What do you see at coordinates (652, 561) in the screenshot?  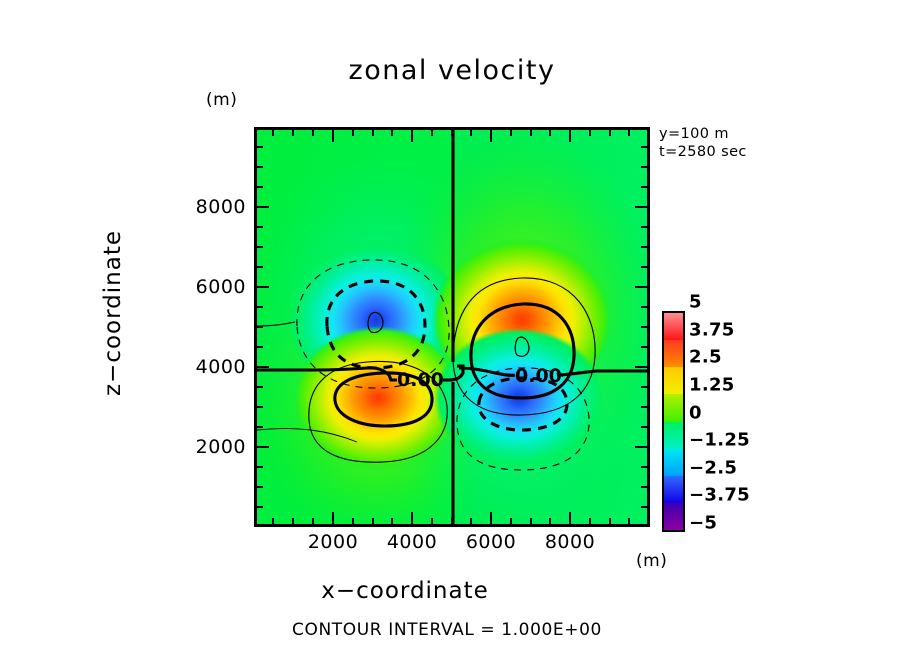 I see `x-axis-unit-label: (m)` at bounding box center [652, 561].